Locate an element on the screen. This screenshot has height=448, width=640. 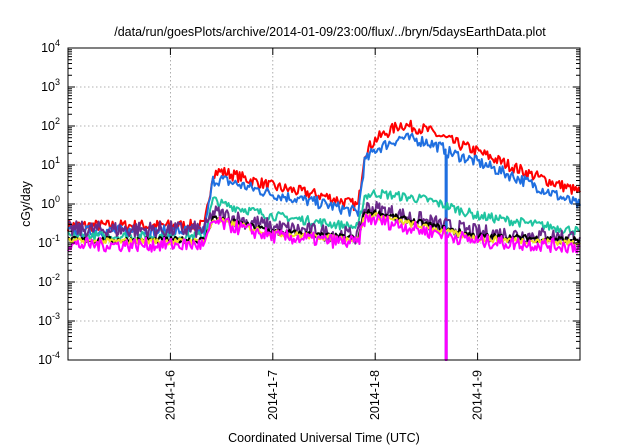
y-axis-label: cGy/day is located at coordinates (26, 203).